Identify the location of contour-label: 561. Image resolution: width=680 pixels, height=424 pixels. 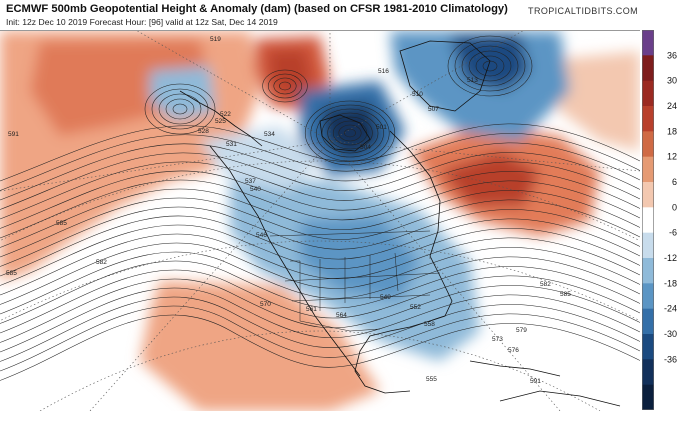
(311, 309).